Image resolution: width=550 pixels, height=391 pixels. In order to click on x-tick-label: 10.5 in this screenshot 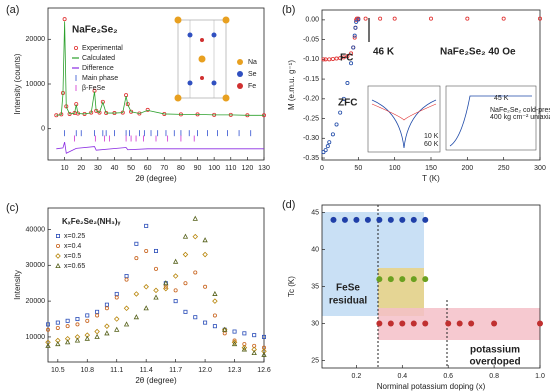, I will do `click(58, 370)`.